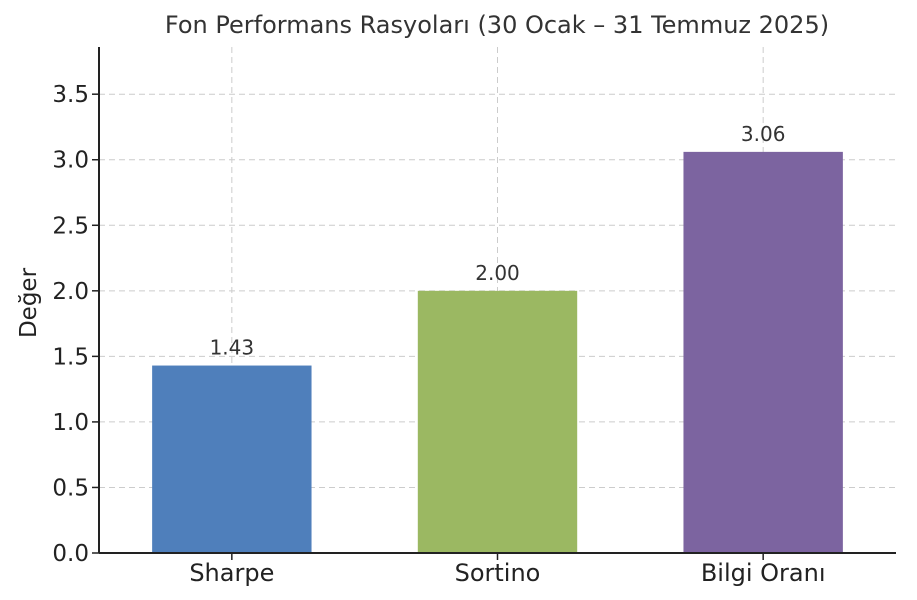 The image size is (917, 600). Describe the element at coordinates (70, 488) in the screenshot. I see `y-tick-label: 0.5` at that location.